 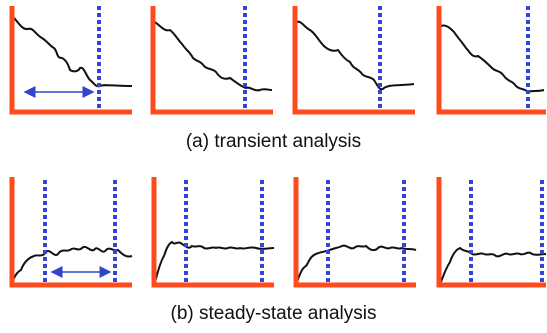 What do you see at coordinates (273, 313) in the screenshot?
I see `steady-state-analysis-caption: (b) steady-state analysis` at bounding box center [273, 313].